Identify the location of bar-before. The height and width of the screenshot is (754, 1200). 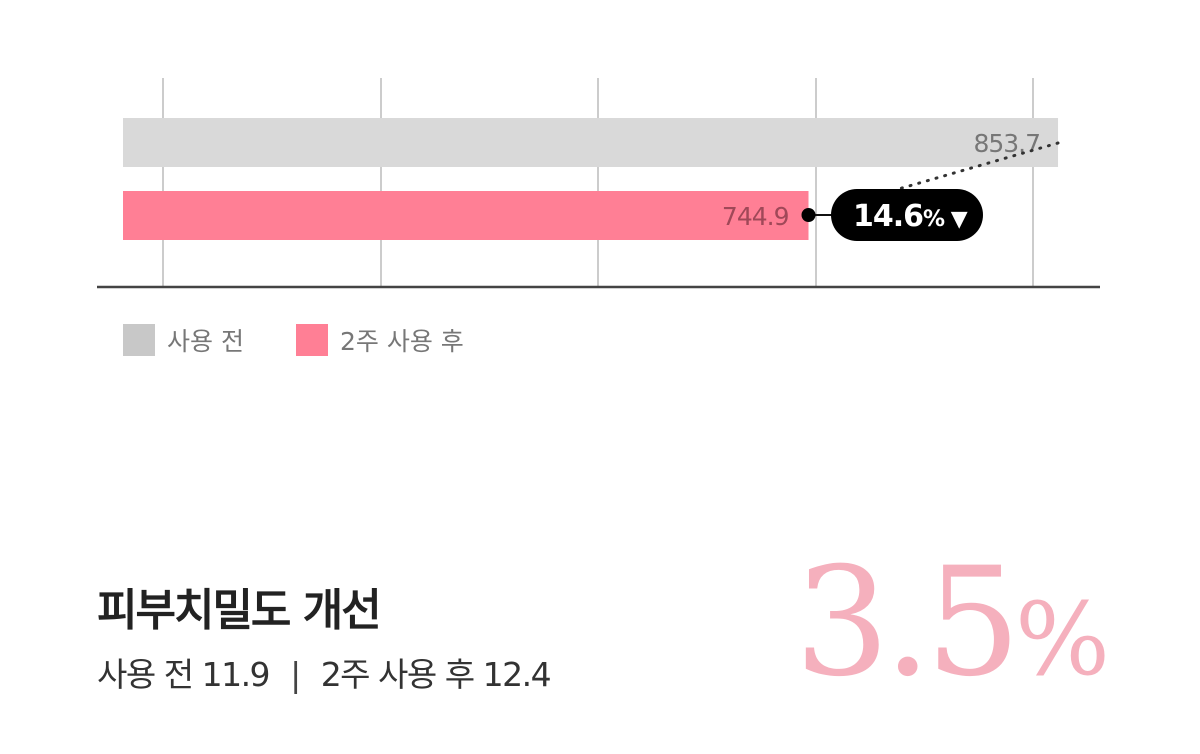
(591, 142).